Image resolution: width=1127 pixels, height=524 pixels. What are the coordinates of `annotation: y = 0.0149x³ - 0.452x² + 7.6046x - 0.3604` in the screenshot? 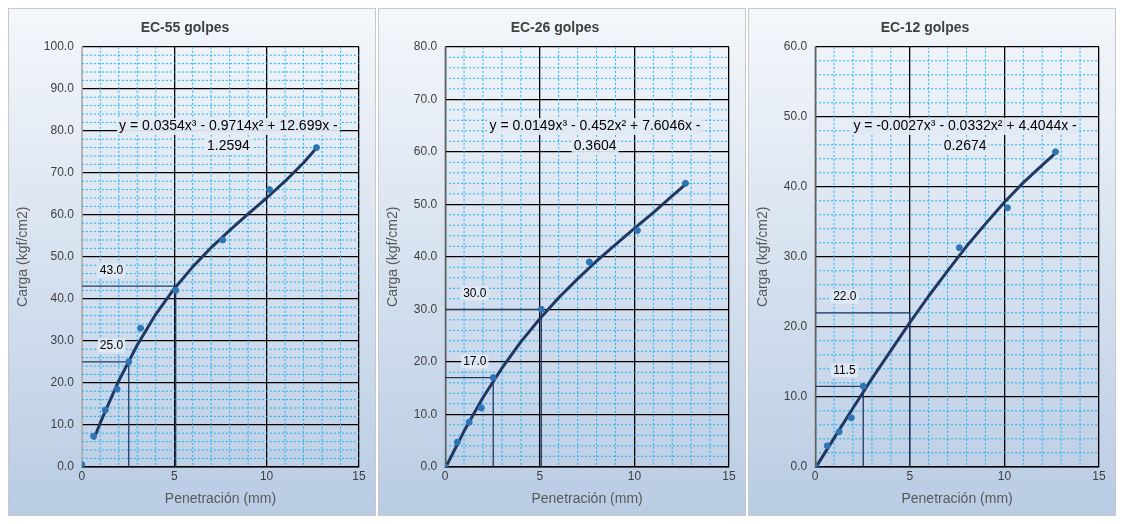 It's located at (595, 135).